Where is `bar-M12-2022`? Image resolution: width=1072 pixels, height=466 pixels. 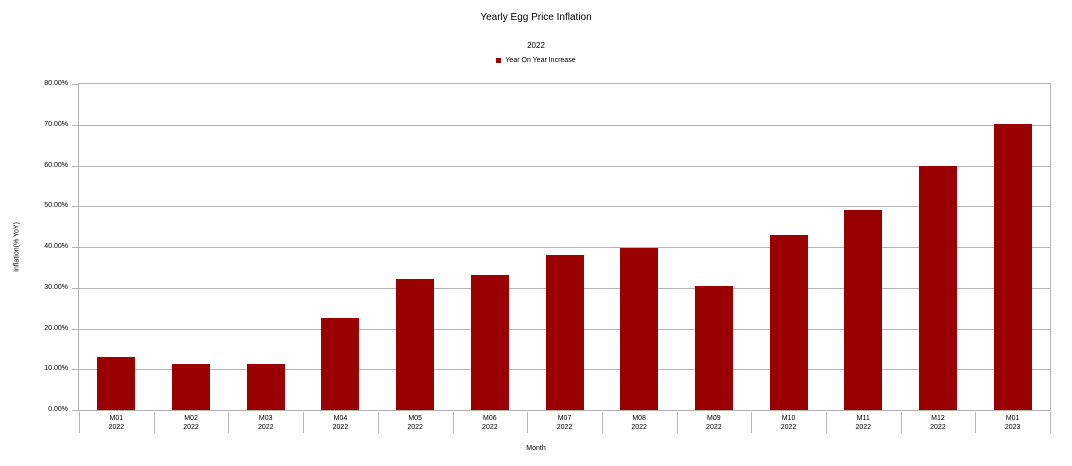 bar-M12-2022 is located at coordinates (938, 287).